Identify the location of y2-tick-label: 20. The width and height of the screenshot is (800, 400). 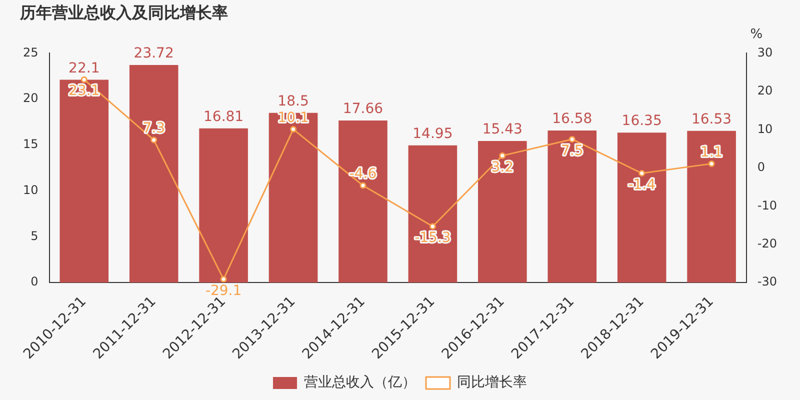
(765, 91).